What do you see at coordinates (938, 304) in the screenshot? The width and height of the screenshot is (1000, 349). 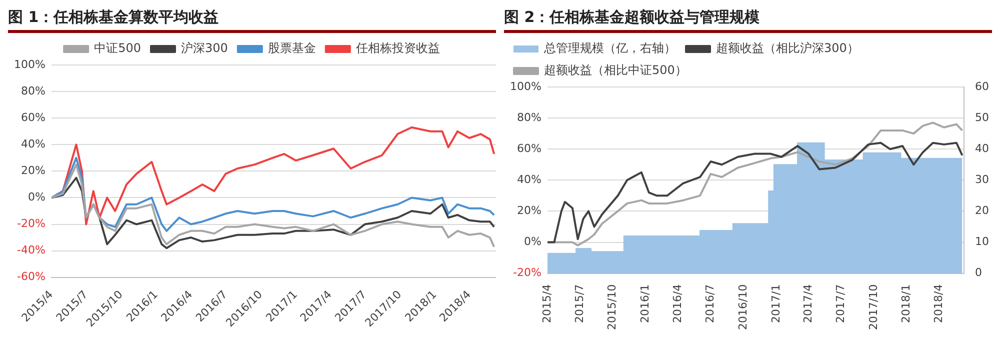 I see `x-tick-label: 2018/4` at bounding box center [938, 304].